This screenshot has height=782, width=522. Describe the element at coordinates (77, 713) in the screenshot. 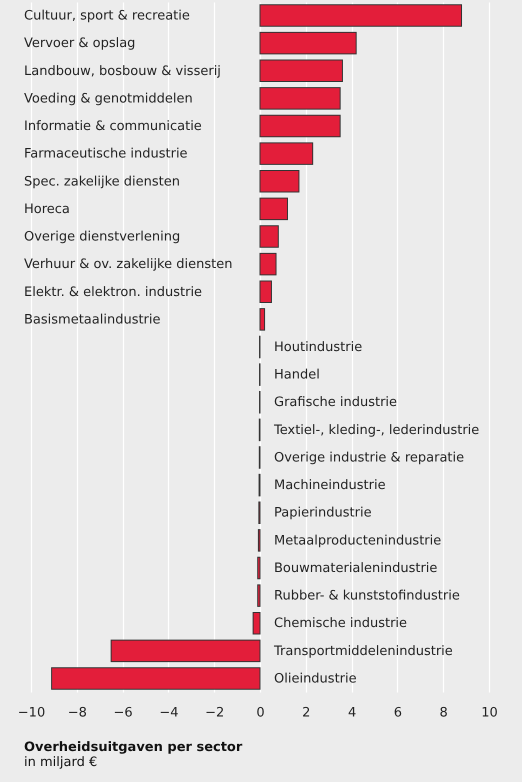

I see `x-tick-label: −8` at that location.